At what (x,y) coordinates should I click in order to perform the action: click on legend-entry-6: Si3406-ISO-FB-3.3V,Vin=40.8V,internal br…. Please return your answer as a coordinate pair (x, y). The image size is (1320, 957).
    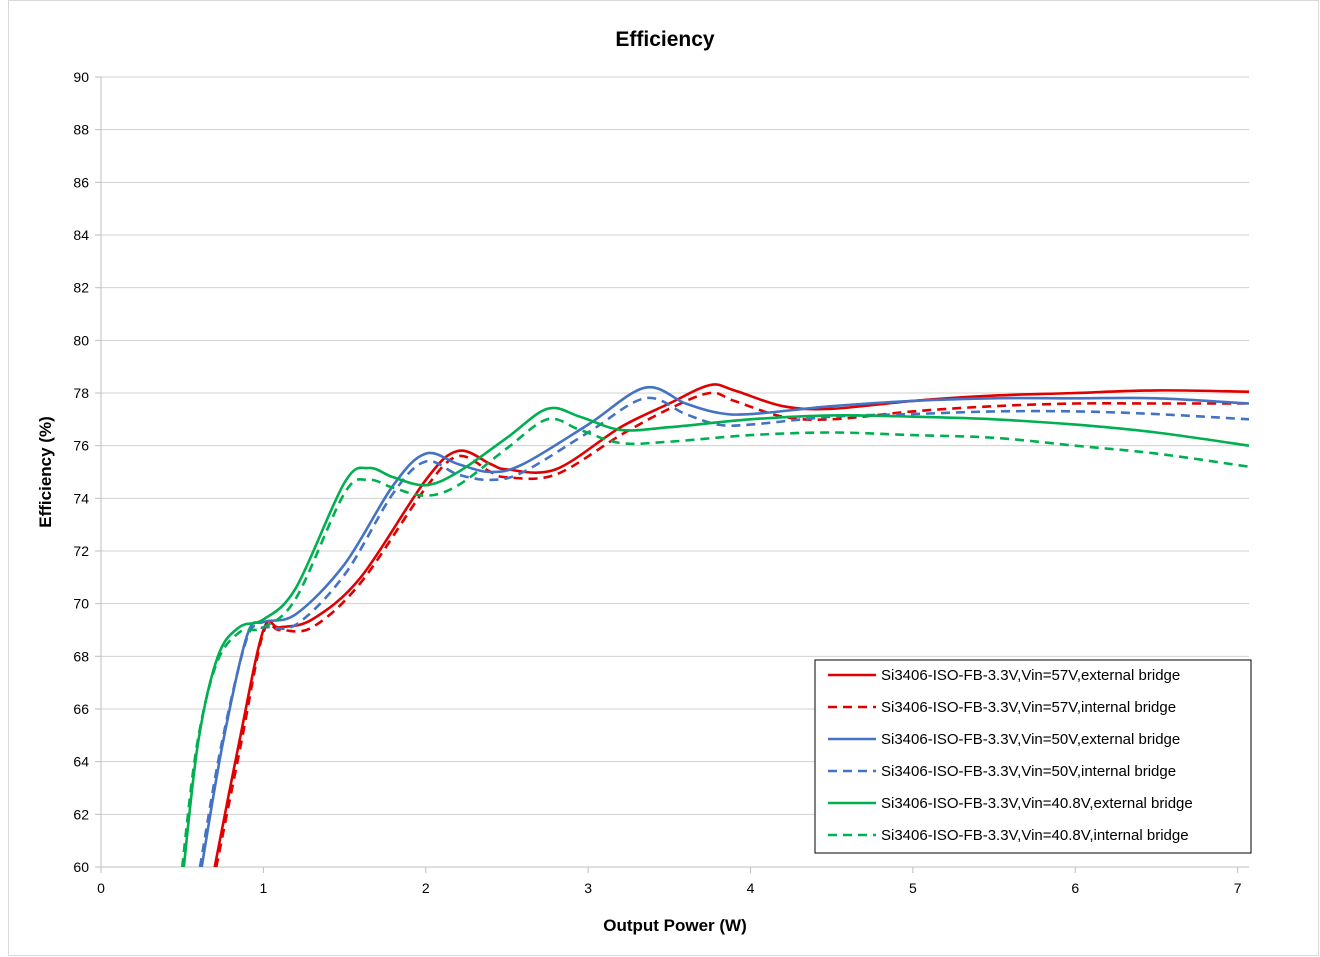
    Looking at the image, I should click on (1035, 835).